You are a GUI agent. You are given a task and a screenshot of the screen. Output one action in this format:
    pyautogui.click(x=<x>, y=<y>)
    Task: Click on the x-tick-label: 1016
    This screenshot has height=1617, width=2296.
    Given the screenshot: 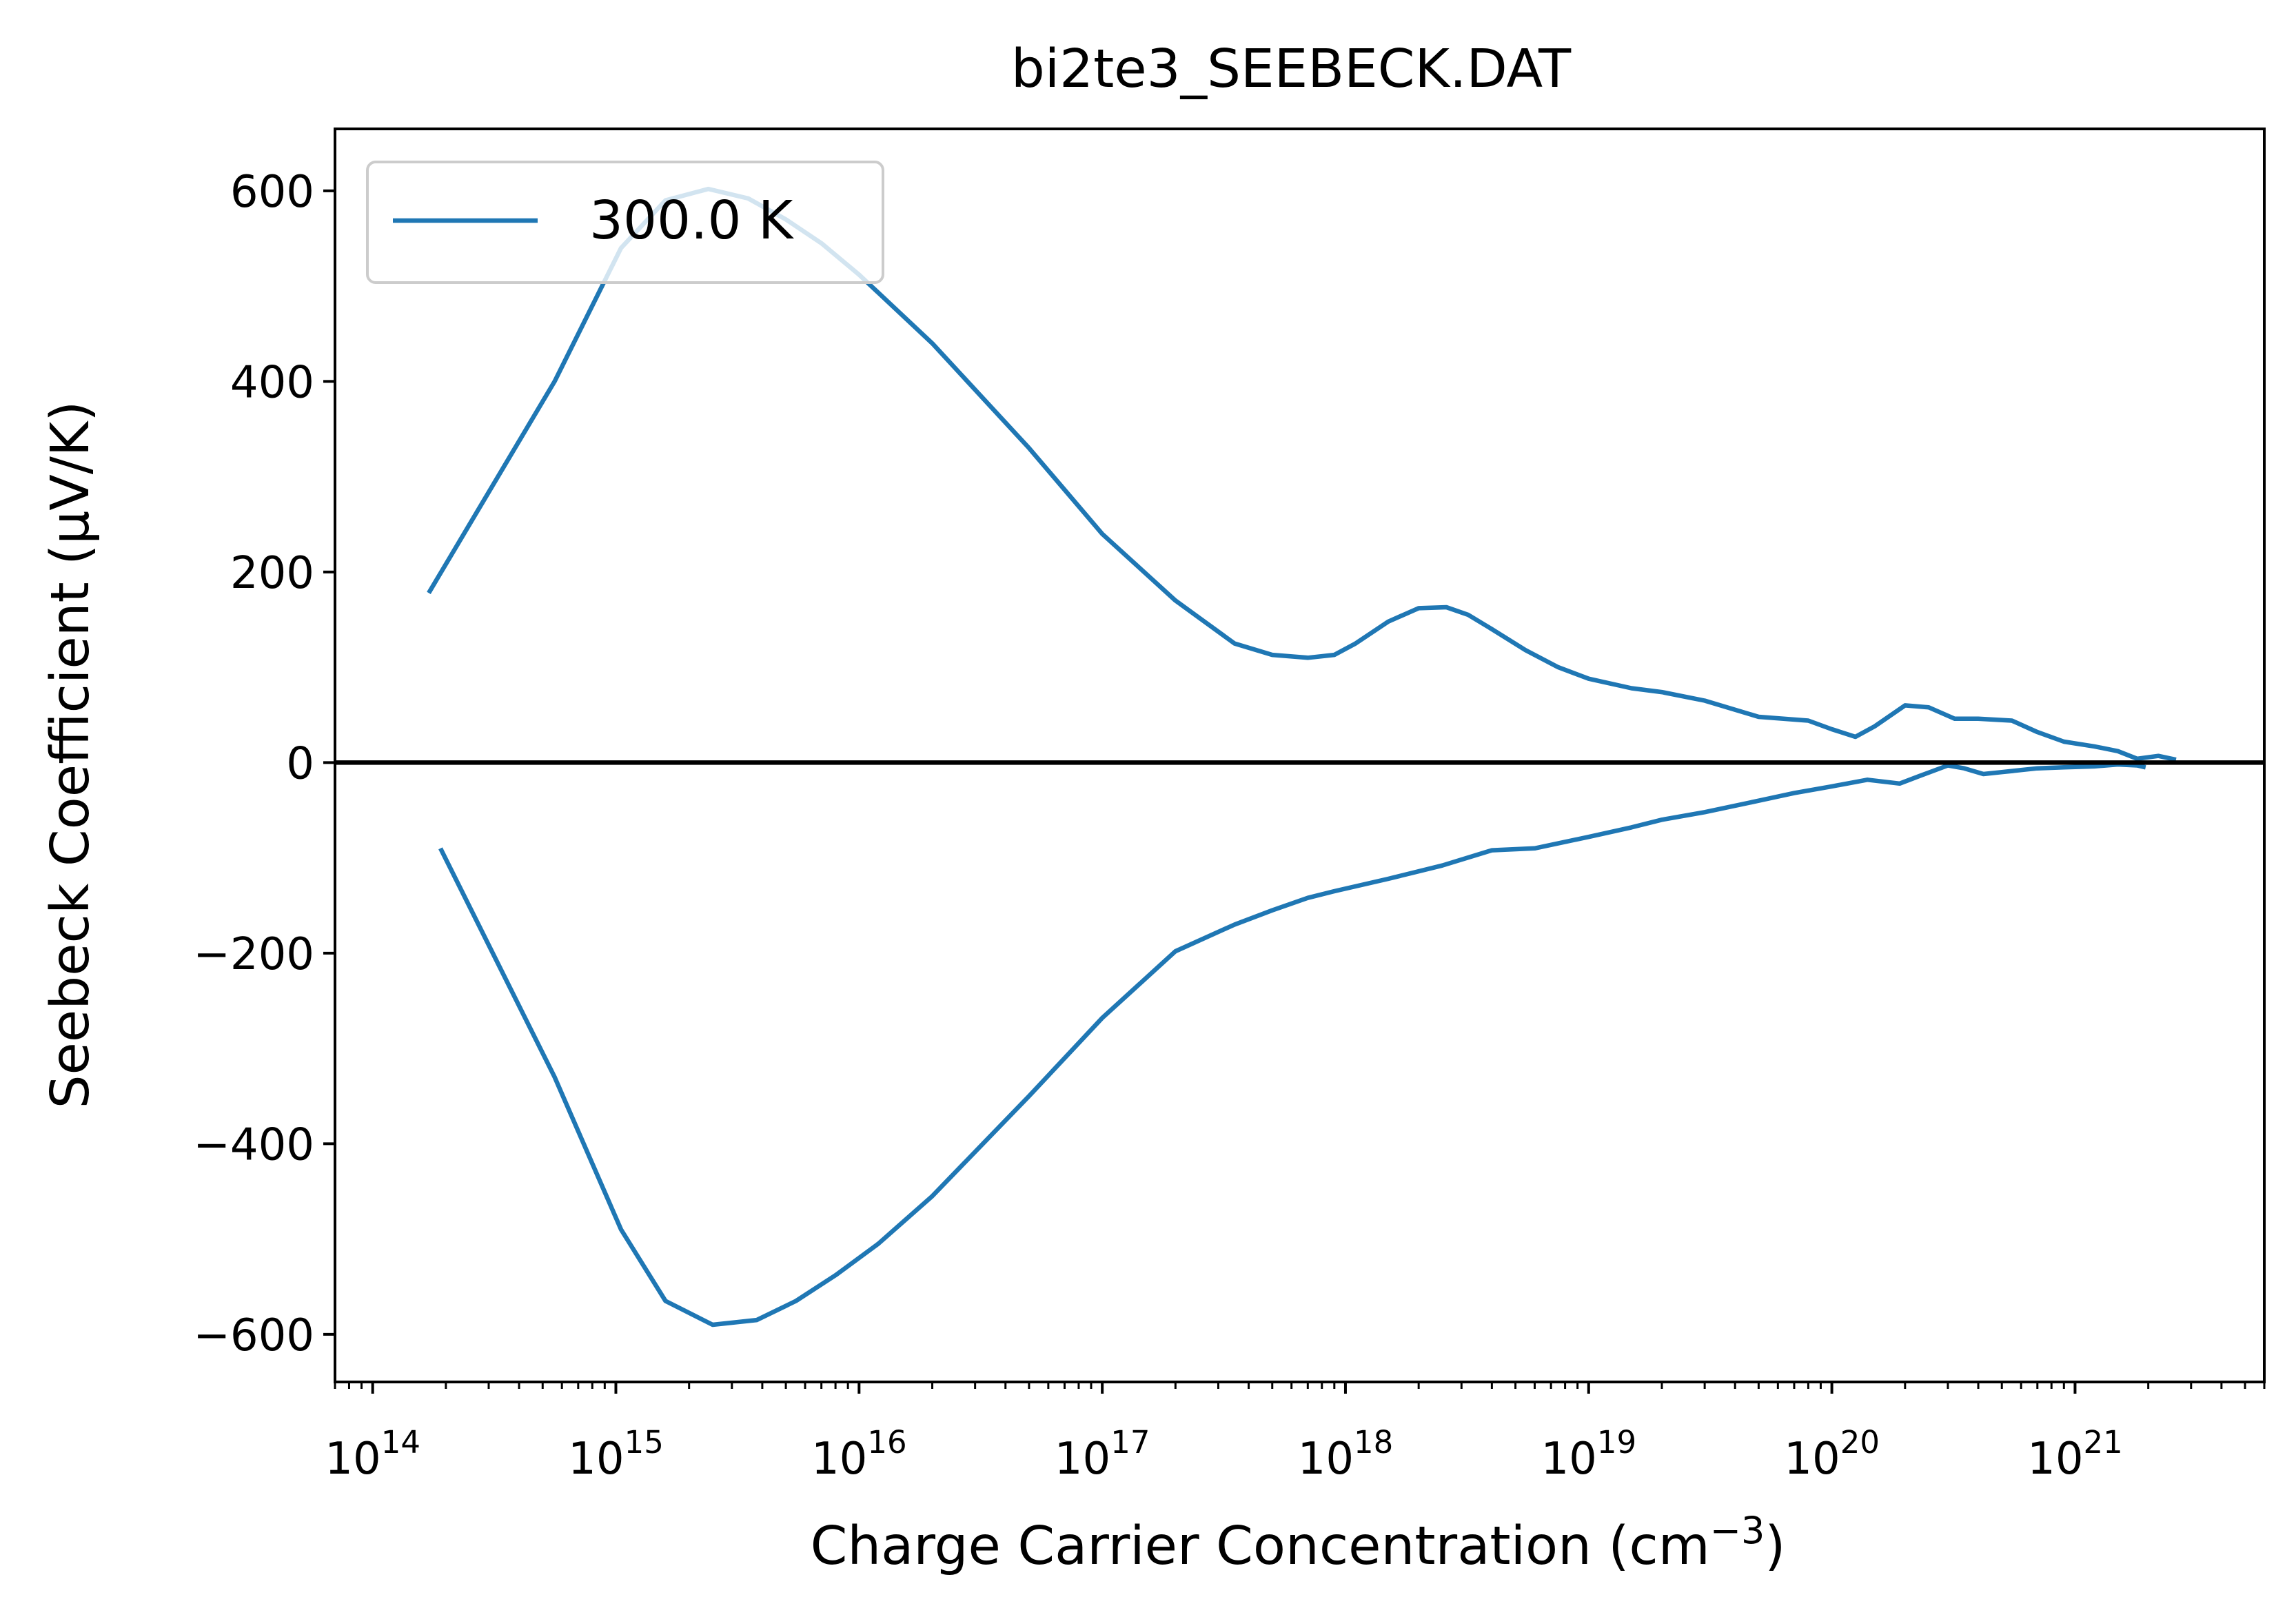 What is the action you would take?
    pyautogui.click(x=859, y=1454)
    